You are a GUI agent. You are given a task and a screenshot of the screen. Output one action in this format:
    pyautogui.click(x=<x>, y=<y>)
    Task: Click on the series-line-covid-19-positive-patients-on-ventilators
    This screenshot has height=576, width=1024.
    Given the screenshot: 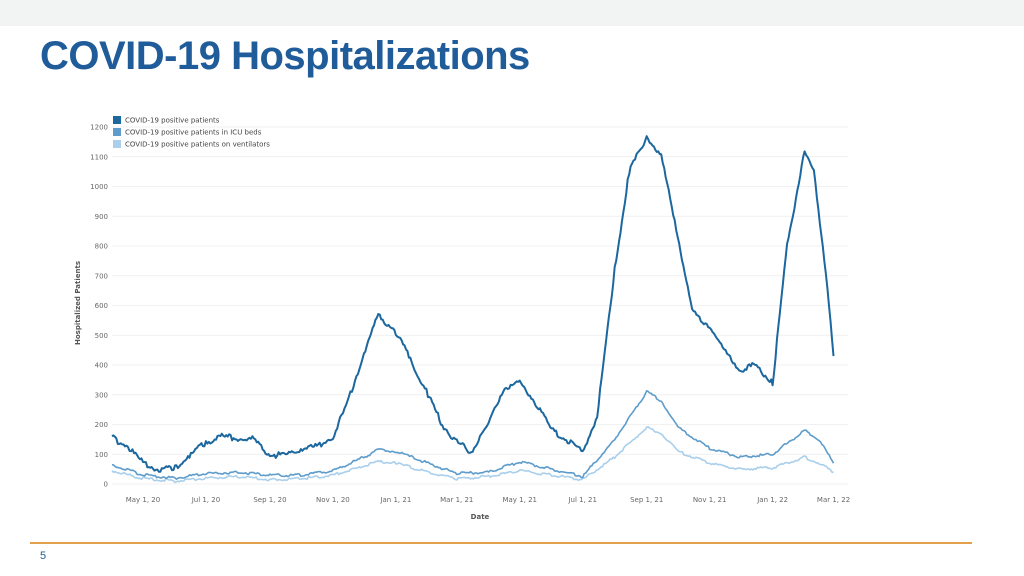 What is the action you would take?
    pyautogui.click(x=472, y=455)
    